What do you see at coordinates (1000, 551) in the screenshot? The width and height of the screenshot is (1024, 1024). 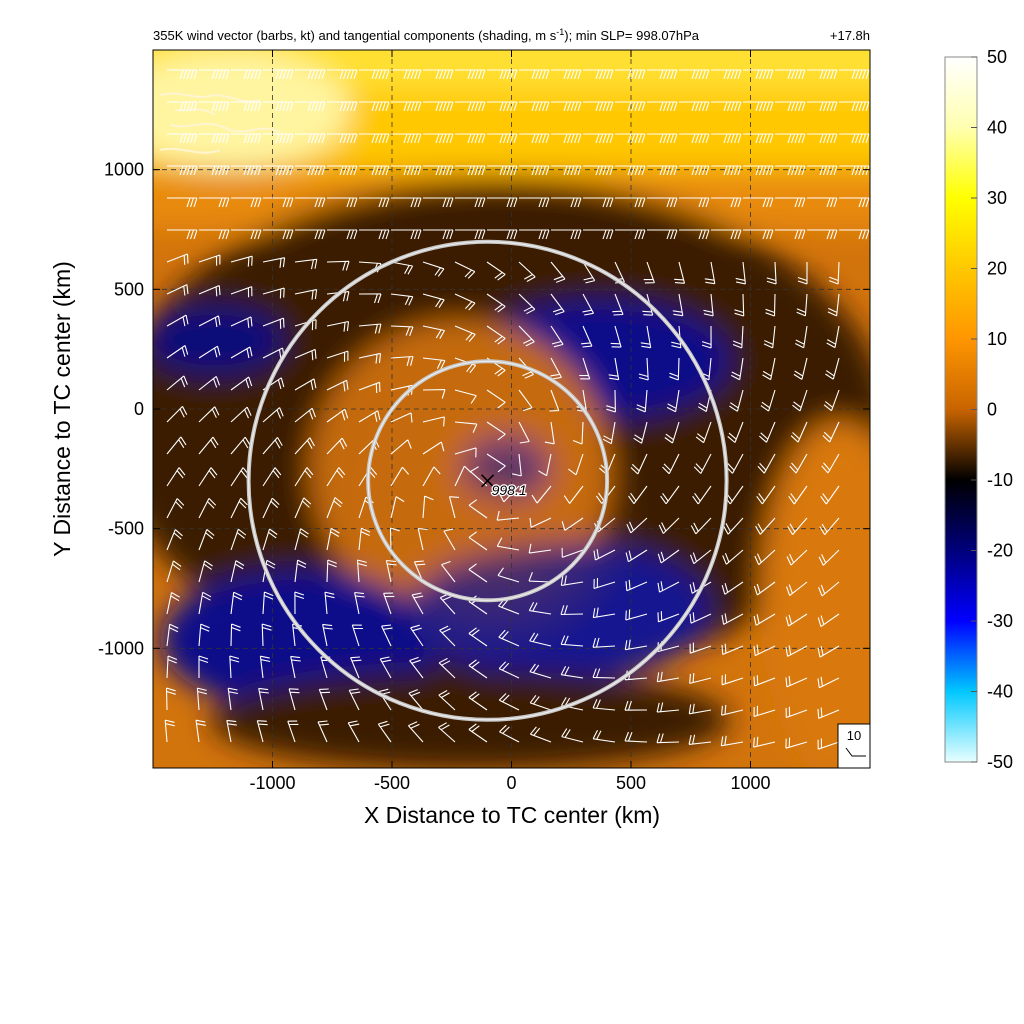 I see `colorbar-tick-label: -20` at bounding box center [1000, 551].